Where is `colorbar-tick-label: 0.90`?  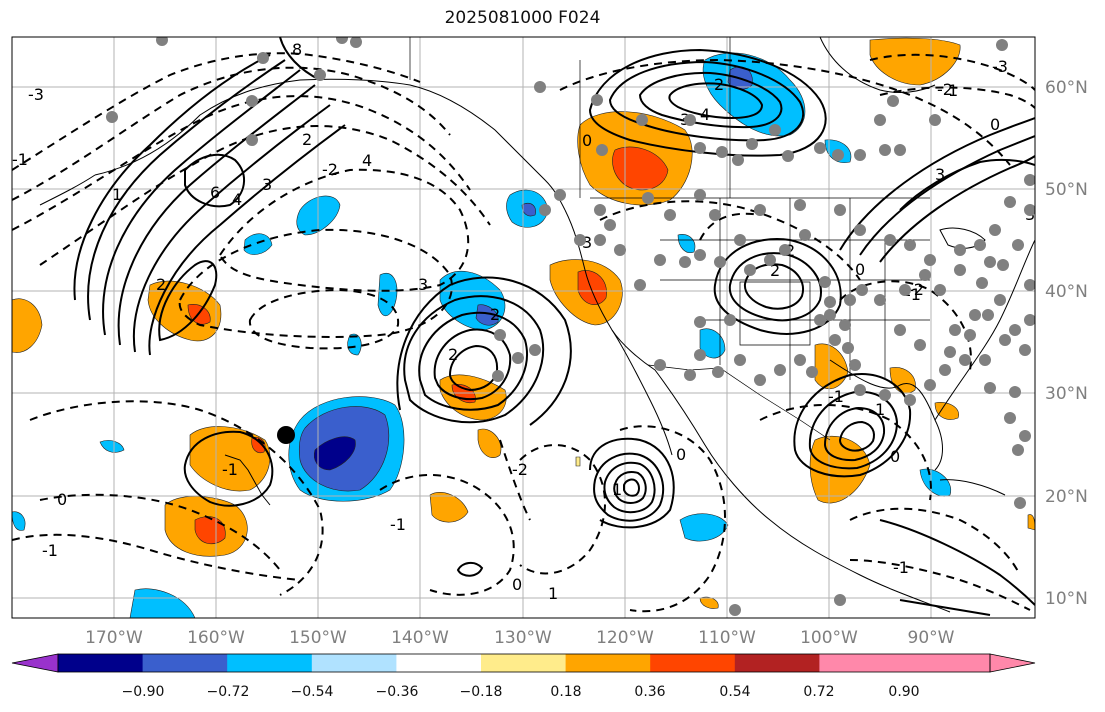
colorbar-tick-label: 0.90 is located at coordinates (903, 692).